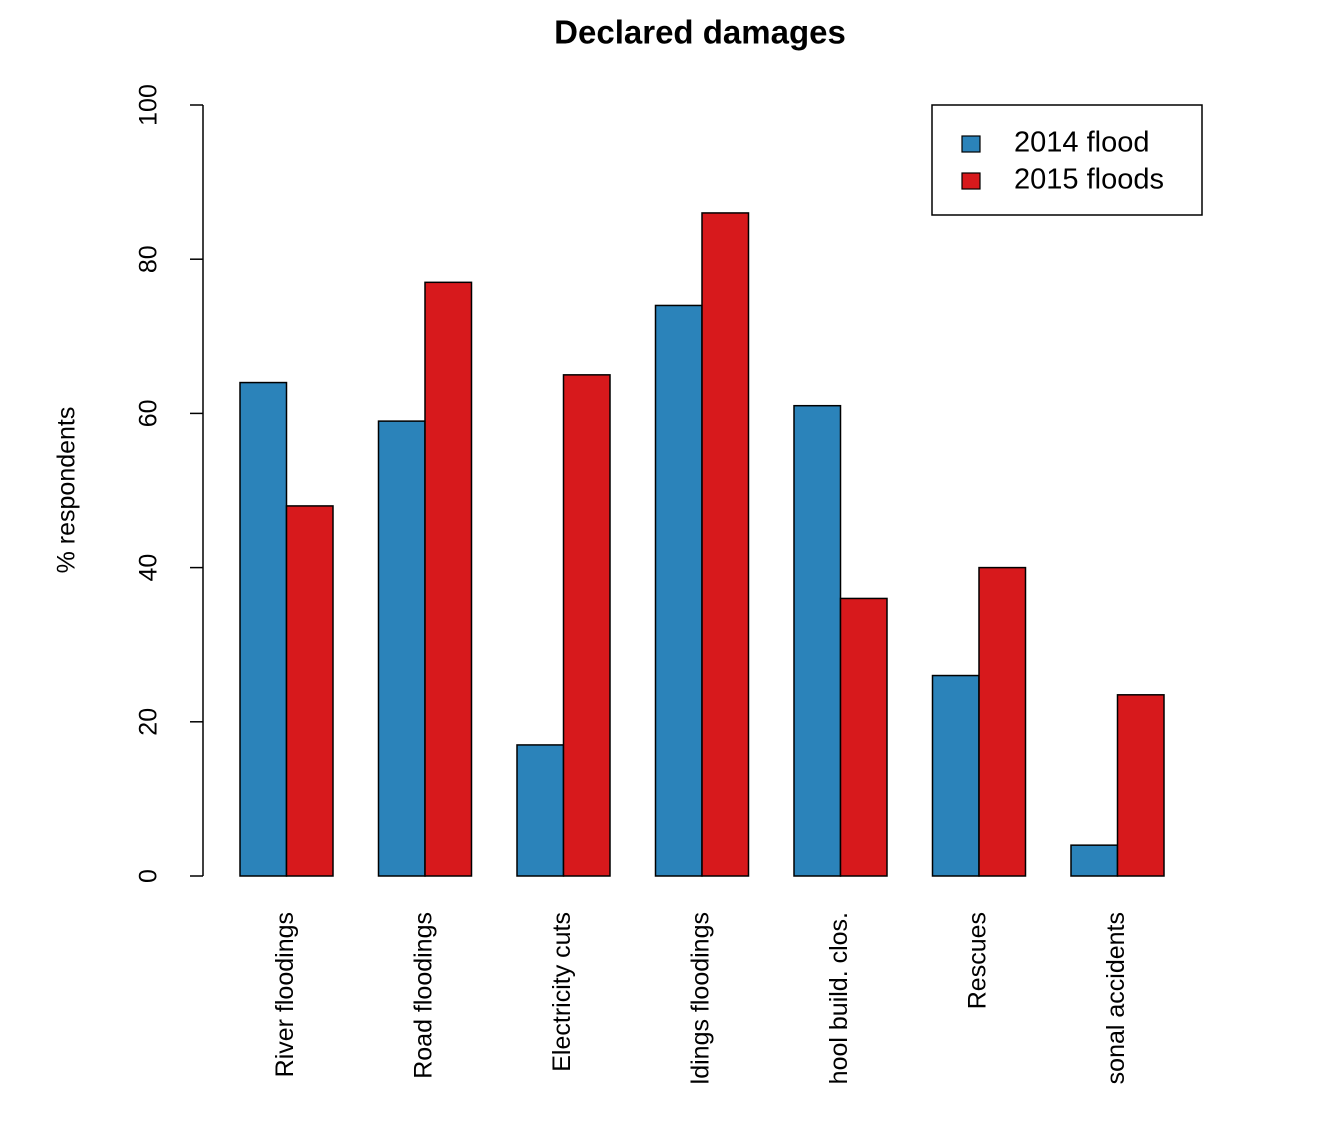  I want to click on x-tick-label: ldings floodings, so click(701, 998).